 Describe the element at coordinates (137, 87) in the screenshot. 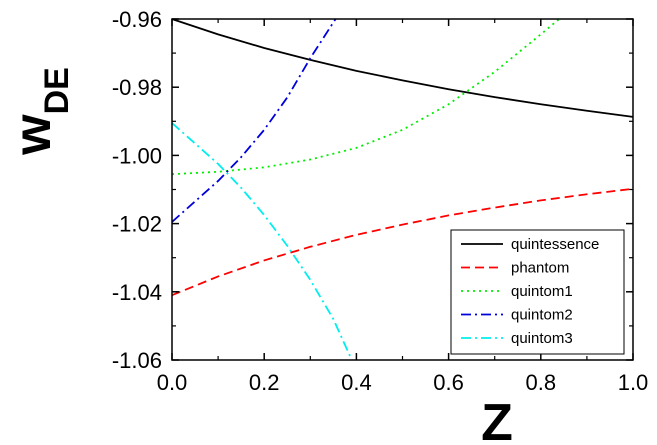

I see `y-tick-label: -0.98` at that location.